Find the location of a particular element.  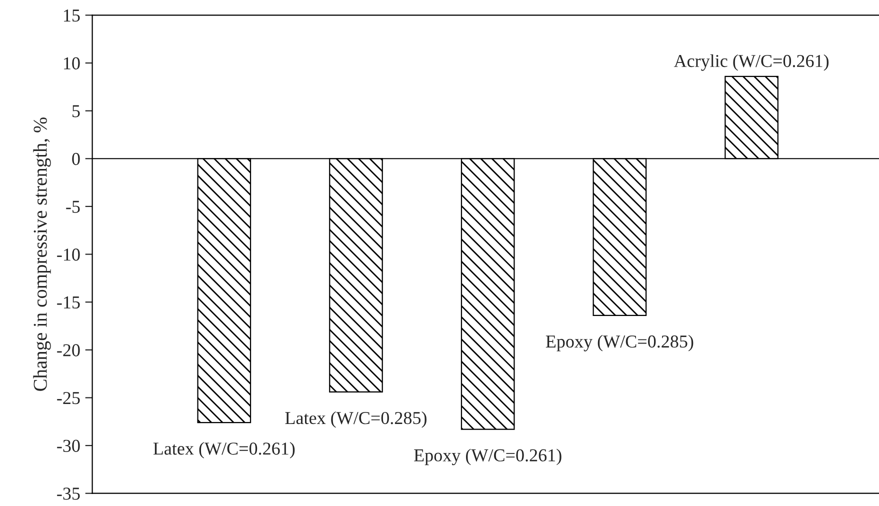

x-tick-label: Latex (W/C=0.285) is located at coordinates (355, 419).